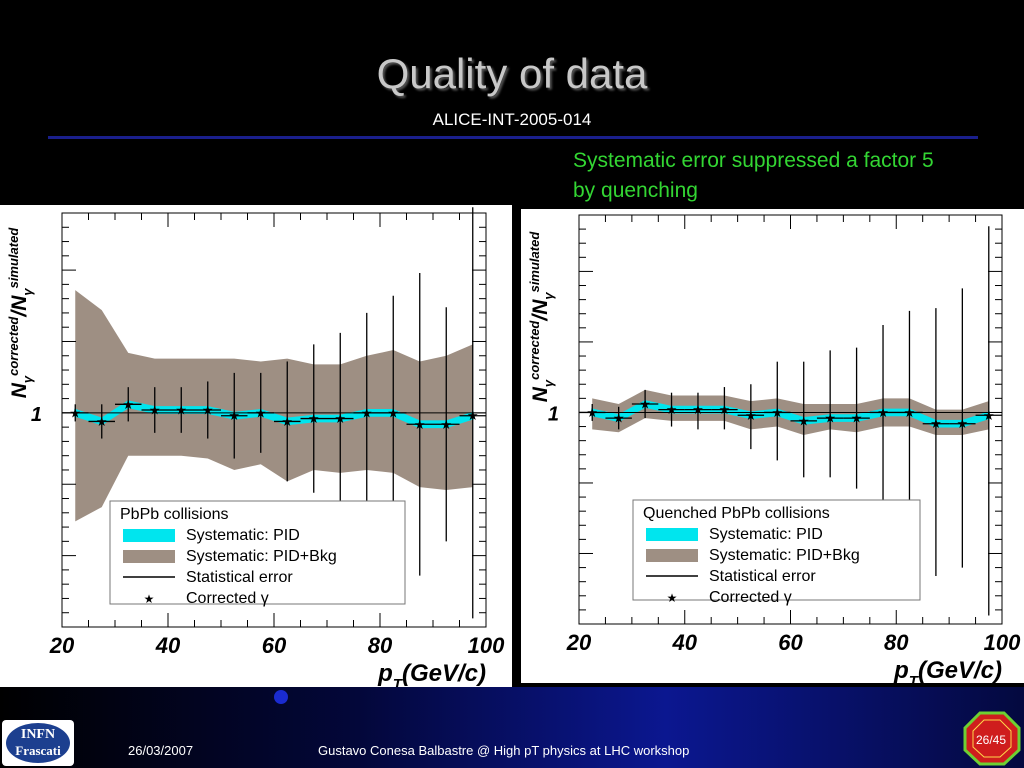  I want to click on decorative-dot, so click(281, 697).